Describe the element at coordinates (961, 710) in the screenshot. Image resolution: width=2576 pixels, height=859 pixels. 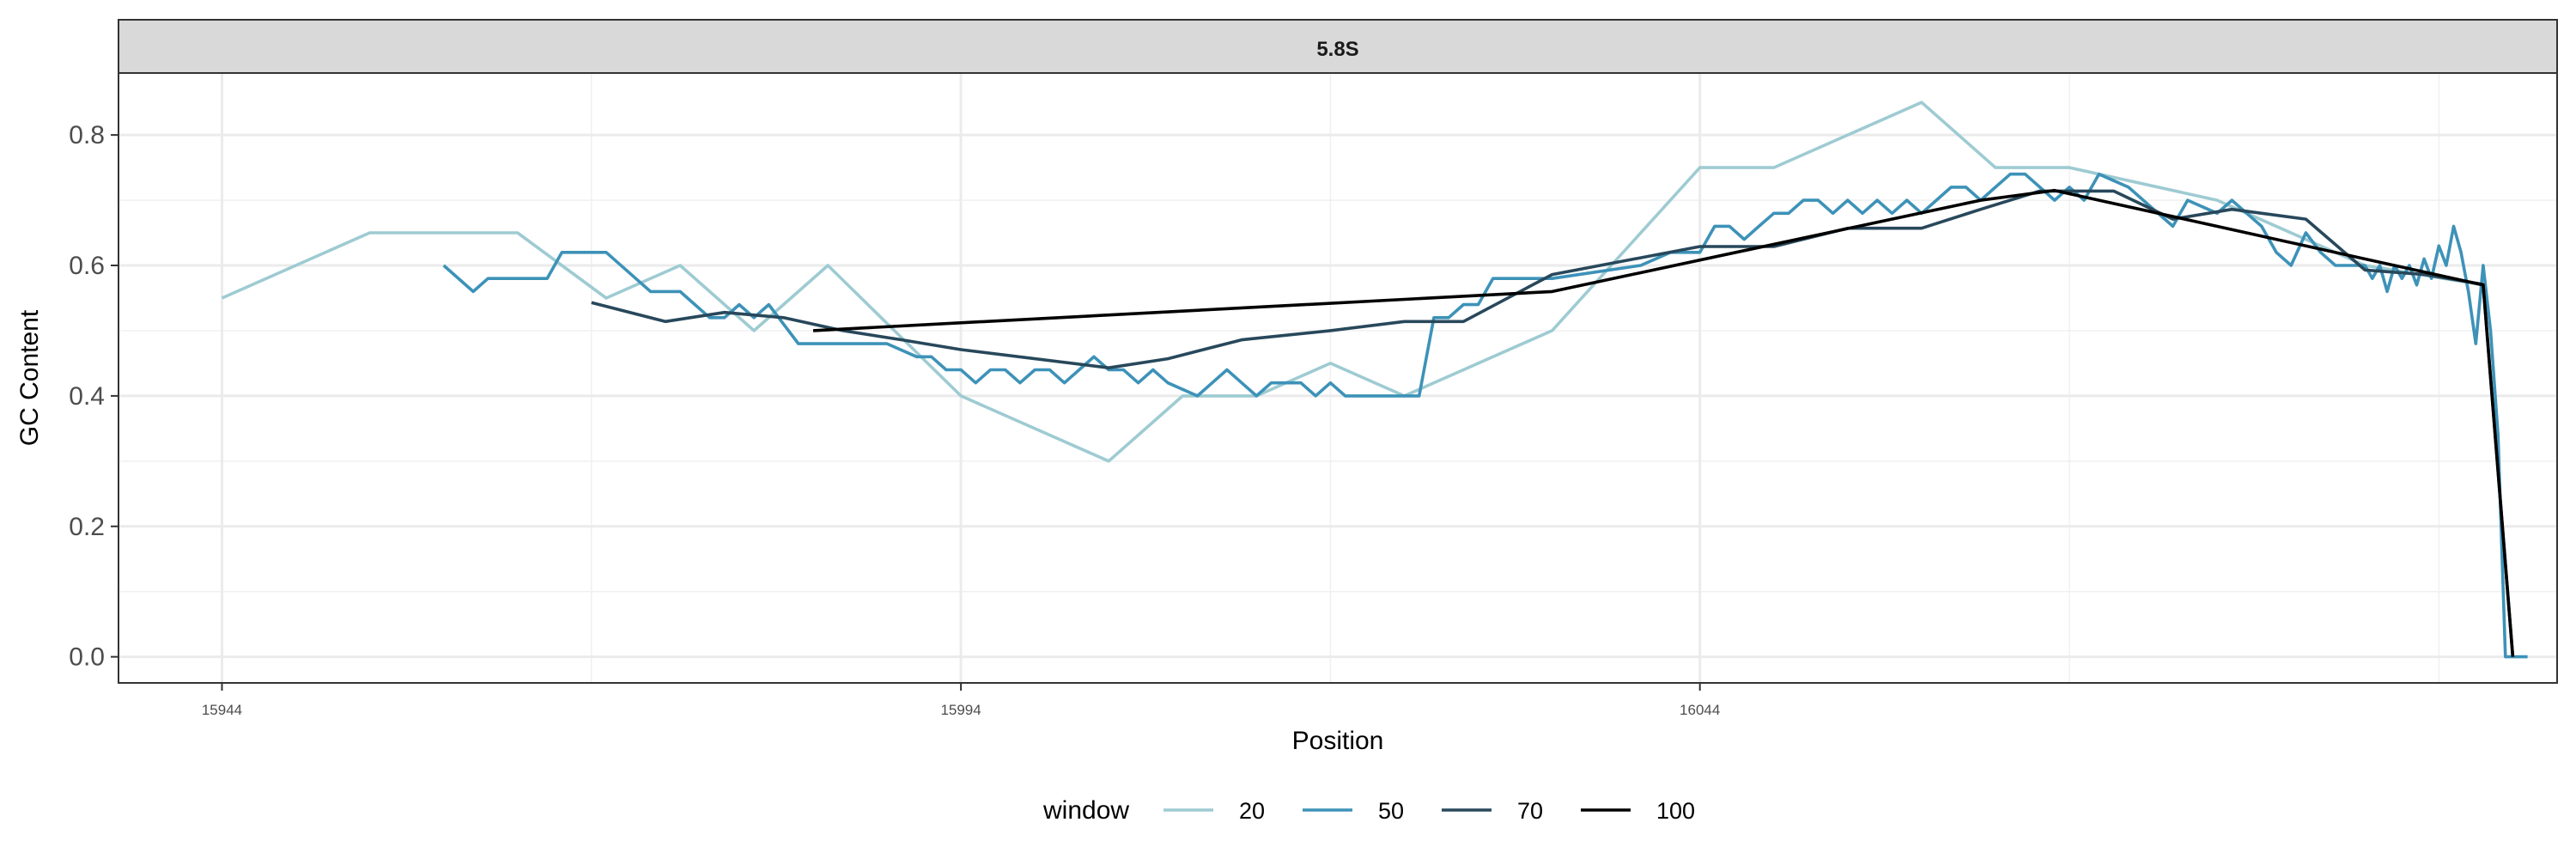
I see `x-tick-label: 15994` at that location.